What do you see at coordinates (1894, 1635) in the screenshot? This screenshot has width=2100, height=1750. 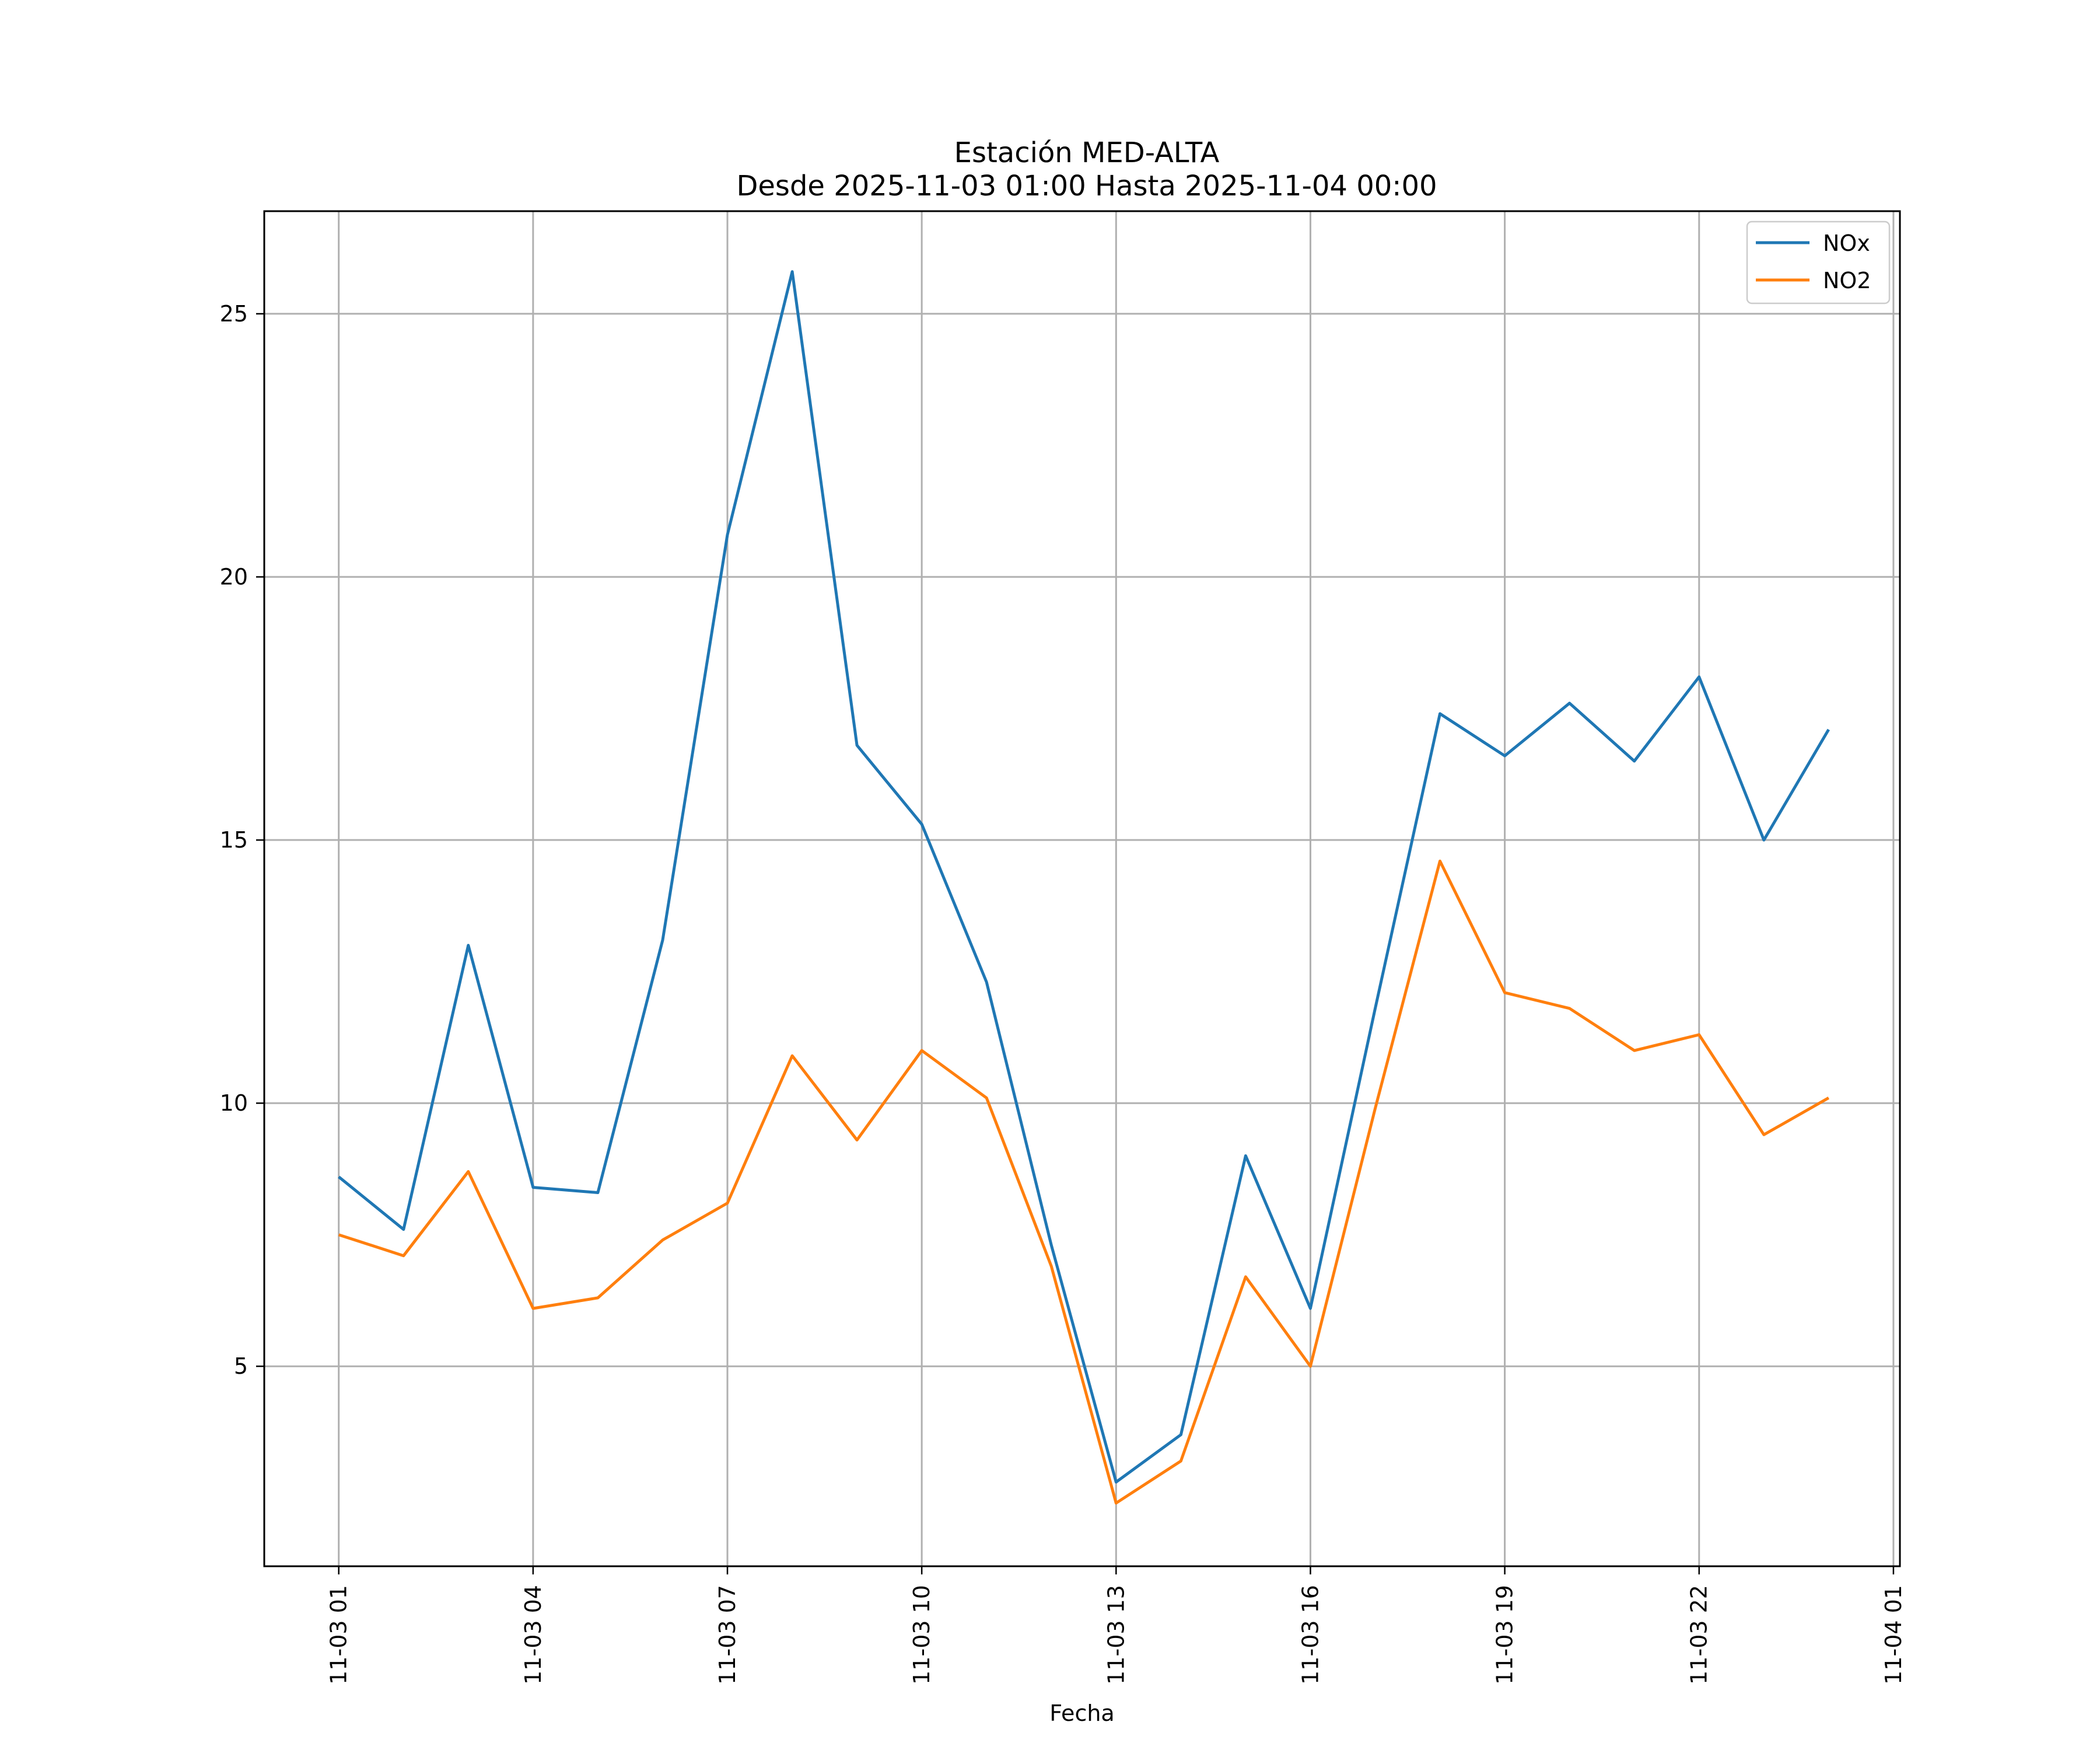 I see `x-tick-label: 11-04 01` at bounding box center [1894, 1635].